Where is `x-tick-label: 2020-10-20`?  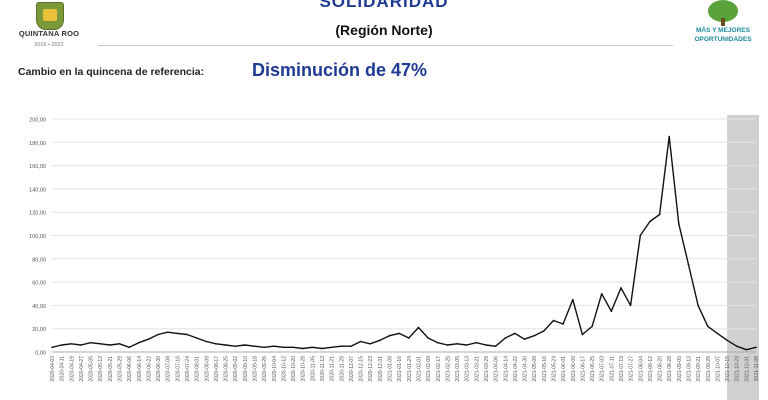 x-tick-label: 2020-10-20 is located at coordinates (294, 369).